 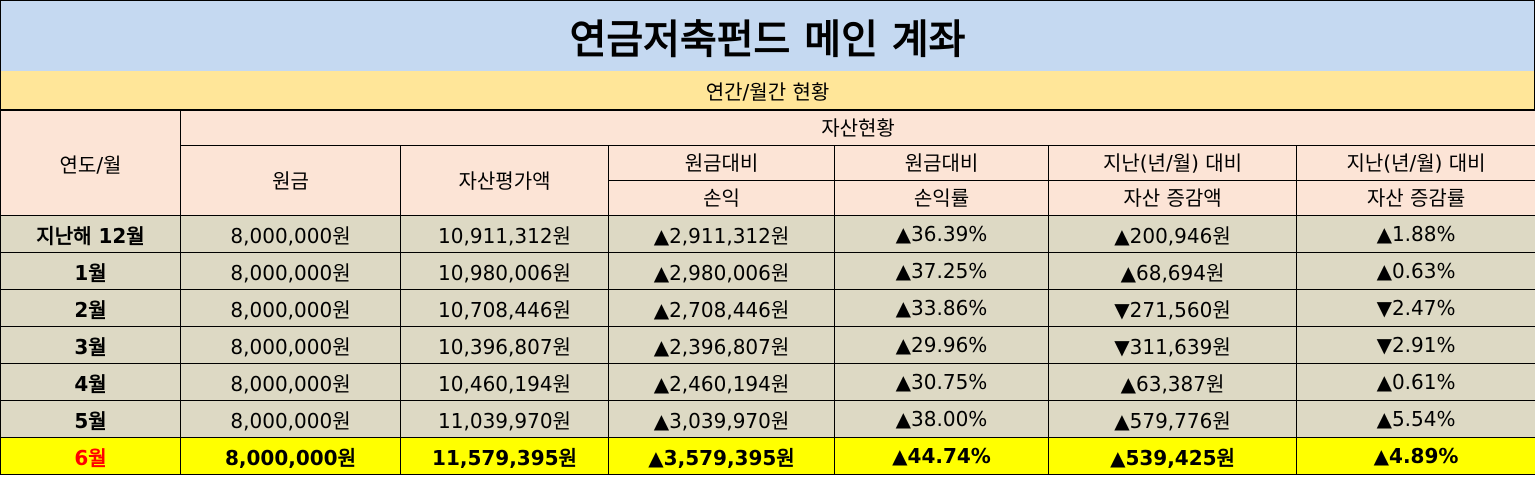 I want to click on chg-cell: ▲63,387원, so click(x=1172, y=382).